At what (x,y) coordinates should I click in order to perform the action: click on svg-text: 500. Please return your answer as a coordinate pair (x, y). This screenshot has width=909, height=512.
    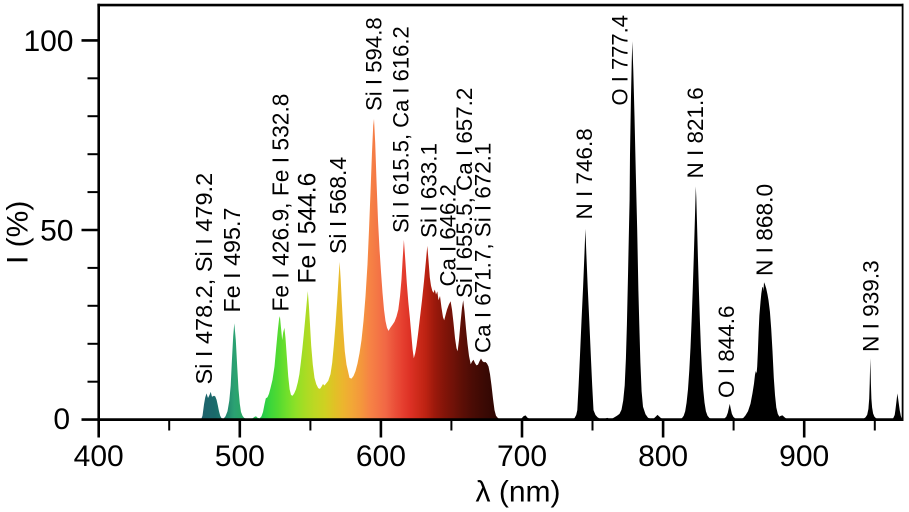
    Looking at the image, I should click on (240, 456).